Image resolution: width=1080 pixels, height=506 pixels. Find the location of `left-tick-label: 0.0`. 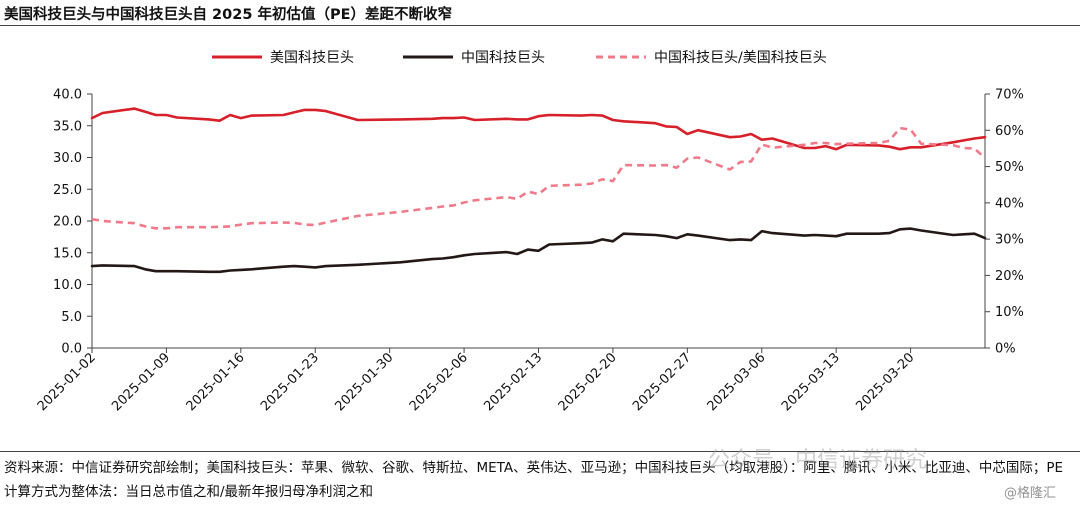

left-tick-label: 0.0 is located at coordinates (71, 349).